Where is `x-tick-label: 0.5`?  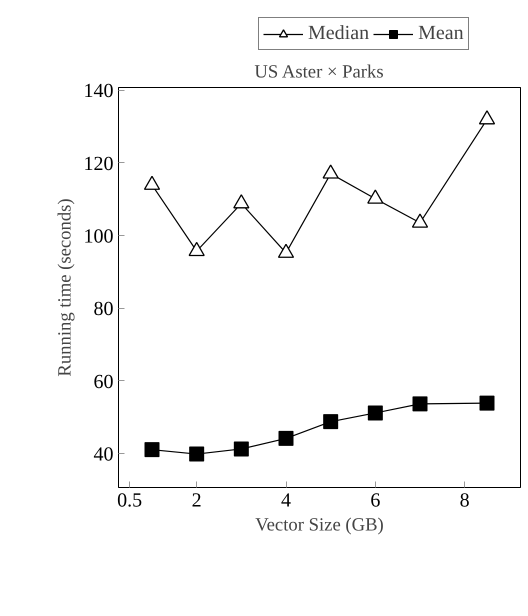
x-tick-label: 0.5 is located at coordinates (129, 501).